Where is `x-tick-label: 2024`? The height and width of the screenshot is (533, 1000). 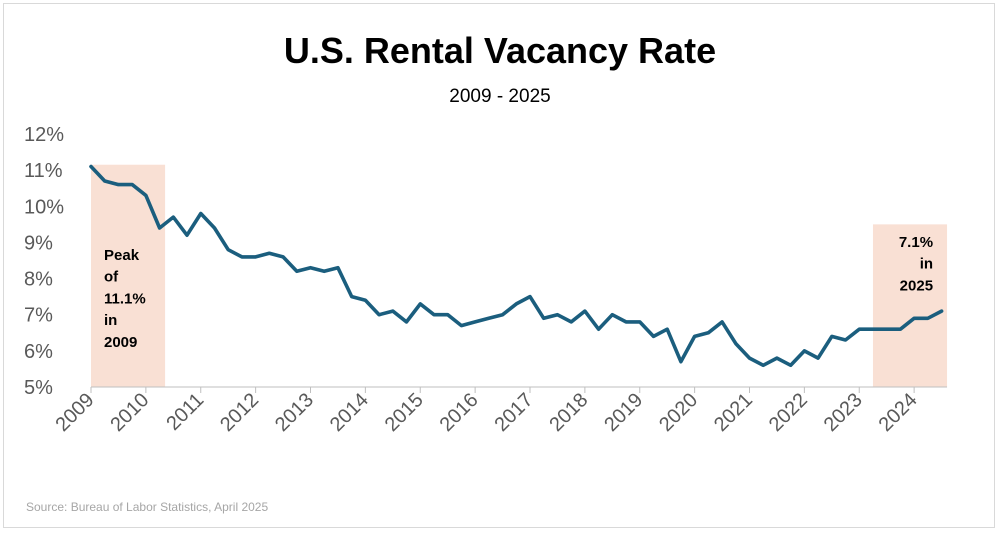
x-tick-label: 2024 is located at coordinates (898, 412).